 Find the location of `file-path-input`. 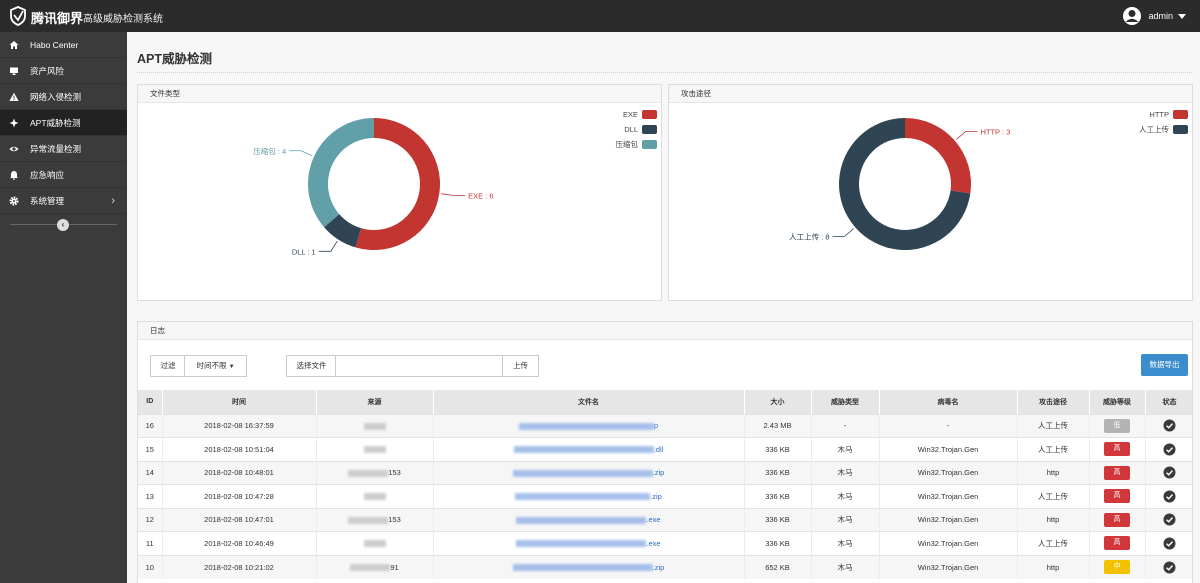

file-path-input is located at coordinates (419, 366).